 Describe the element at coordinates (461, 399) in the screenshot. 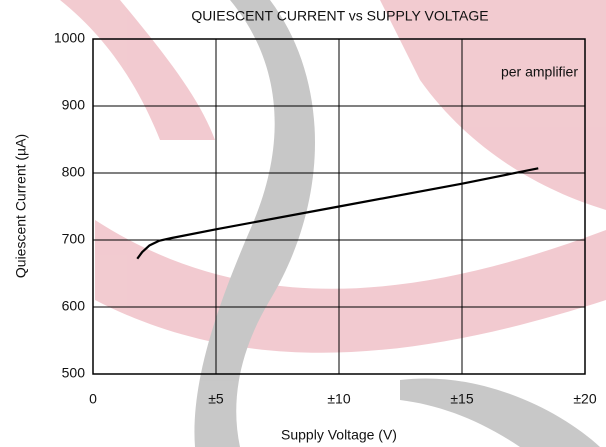

I see `x-tick-label: ±15` at that location.